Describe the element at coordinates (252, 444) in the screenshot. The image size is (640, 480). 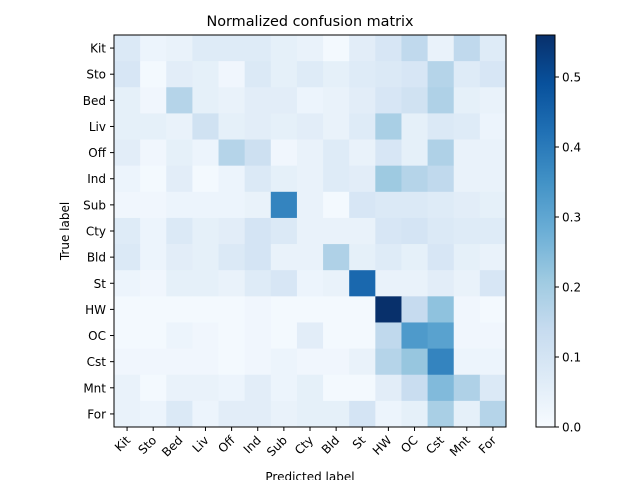
I see `x-tick-label: Ind` at that location.